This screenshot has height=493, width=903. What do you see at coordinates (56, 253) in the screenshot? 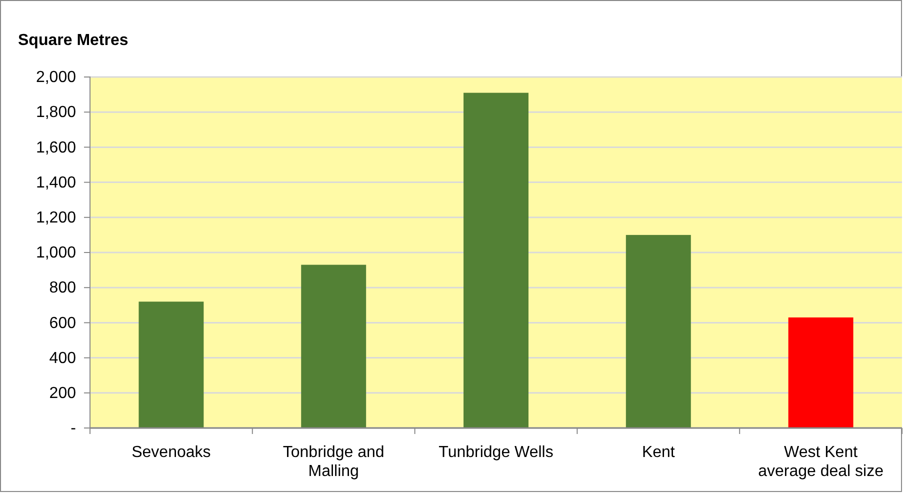
I see `y-tick-label: 1,000` at bounding box center [56, 253].